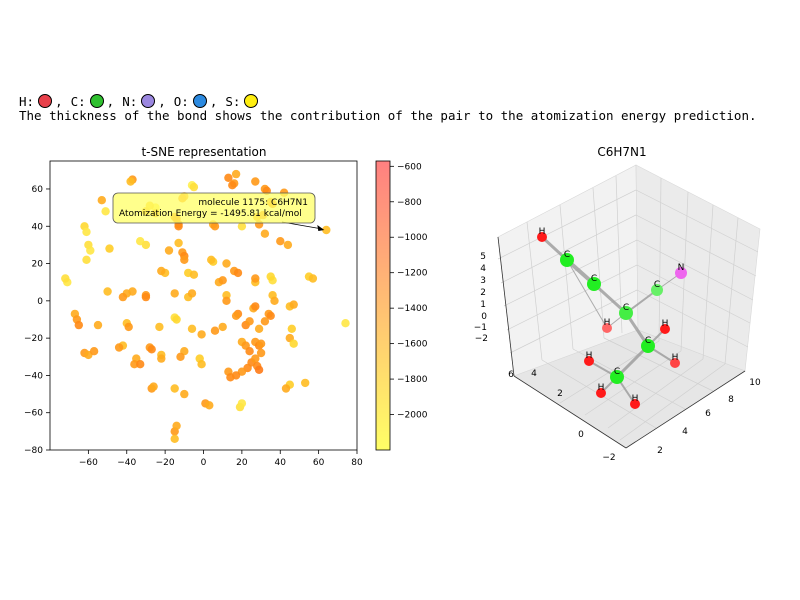  Describe the element at coordinates (610, 298) in the screenshot. I see `molecule-bond` at that location.